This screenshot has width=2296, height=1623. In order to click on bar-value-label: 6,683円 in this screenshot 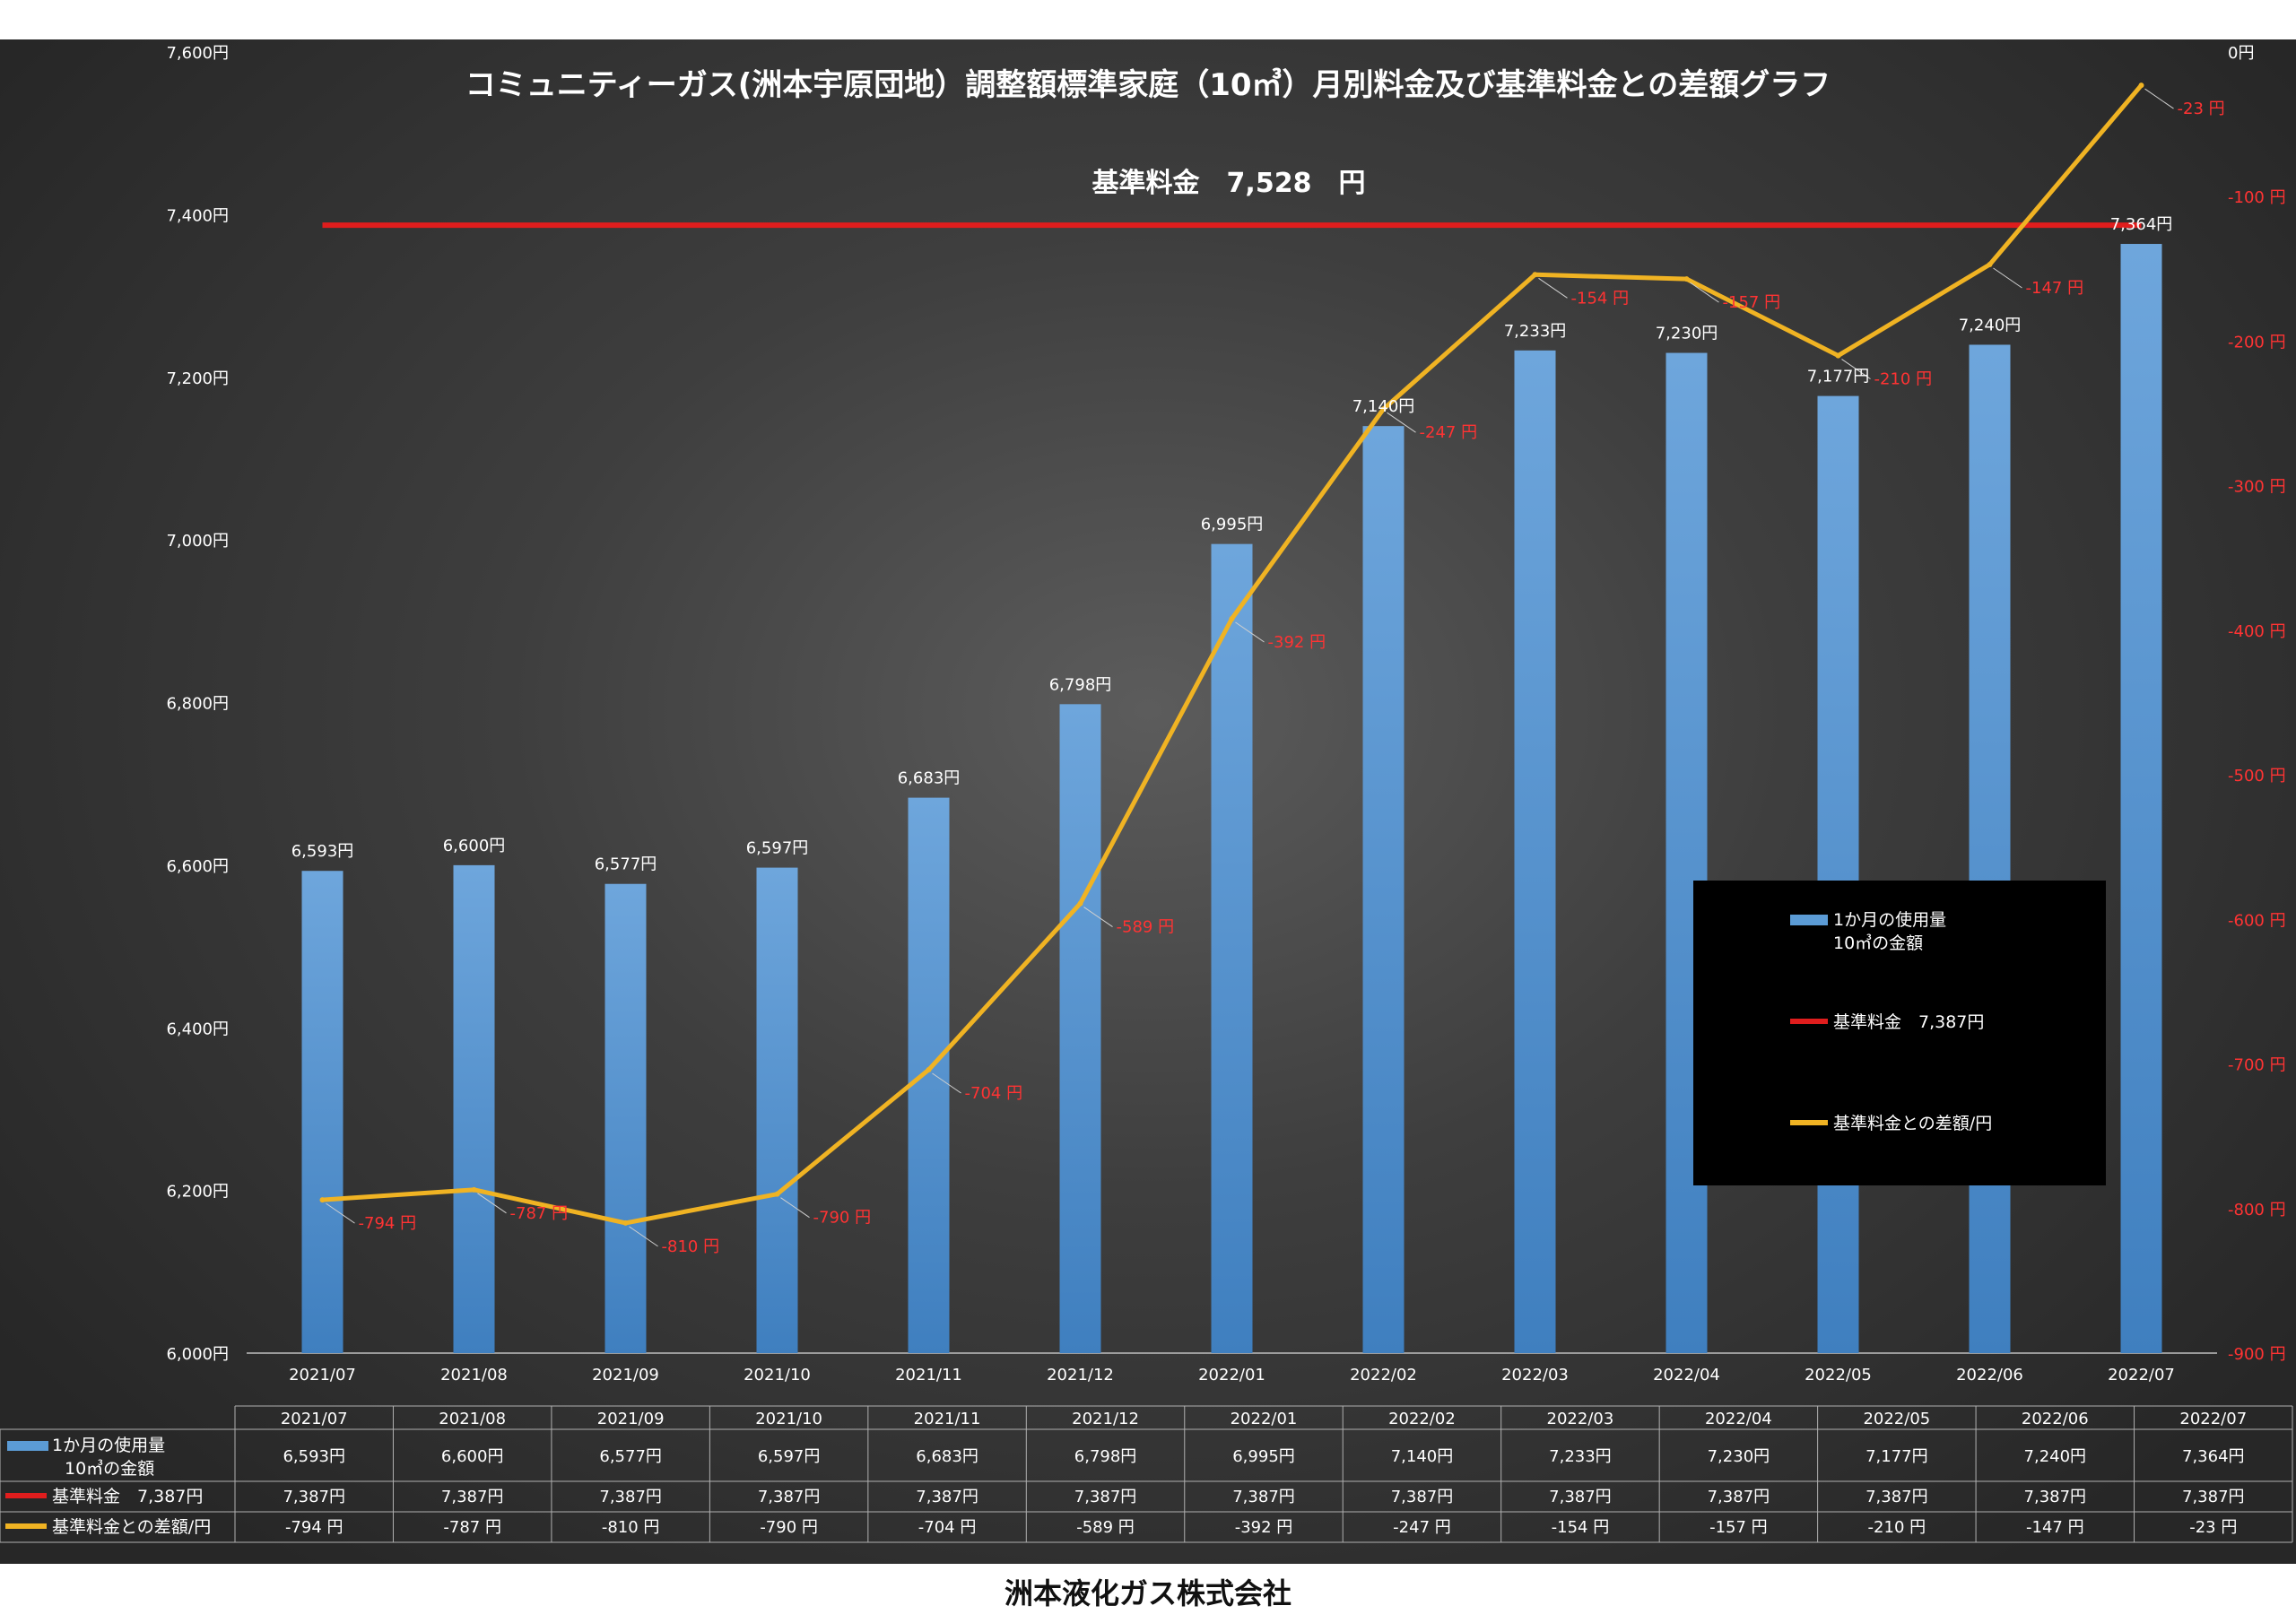, I will do `click(929, 778)`.